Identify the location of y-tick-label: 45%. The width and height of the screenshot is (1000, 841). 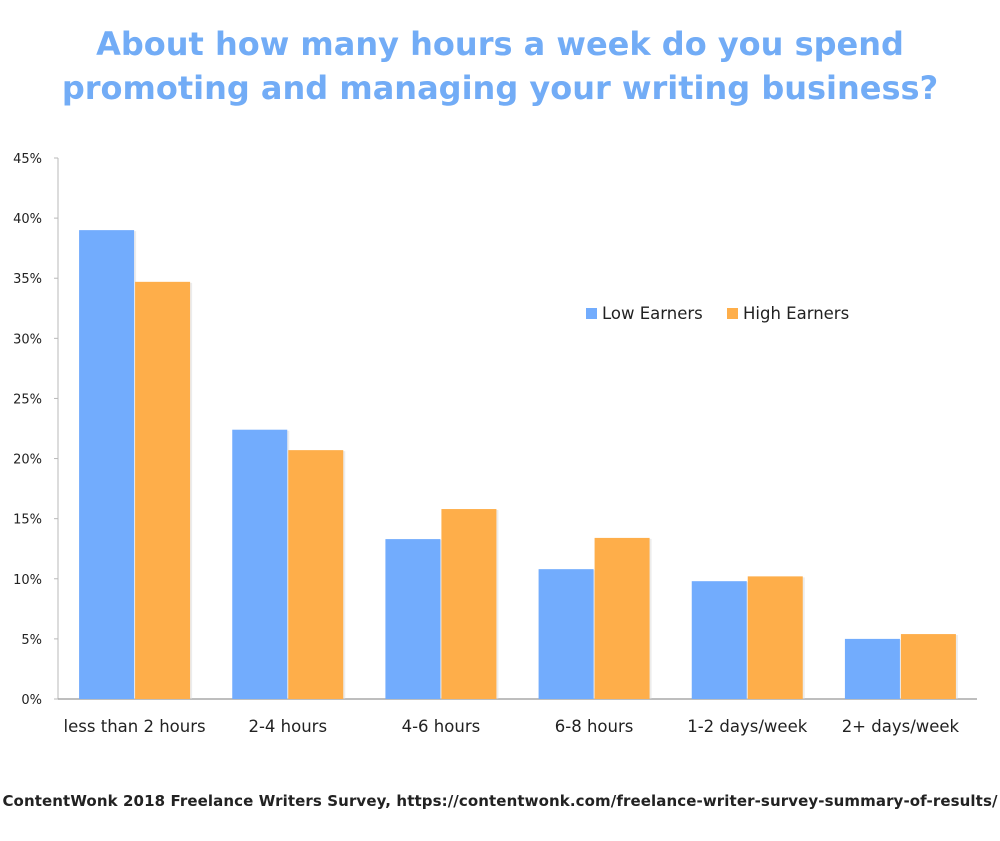
(27, 159).